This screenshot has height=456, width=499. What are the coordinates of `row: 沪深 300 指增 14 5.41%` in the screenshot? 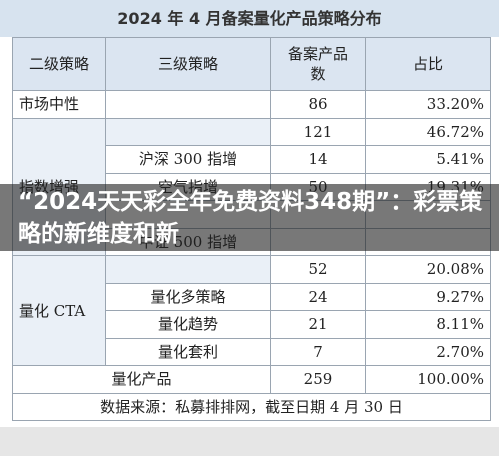 It's located at (252, 159).